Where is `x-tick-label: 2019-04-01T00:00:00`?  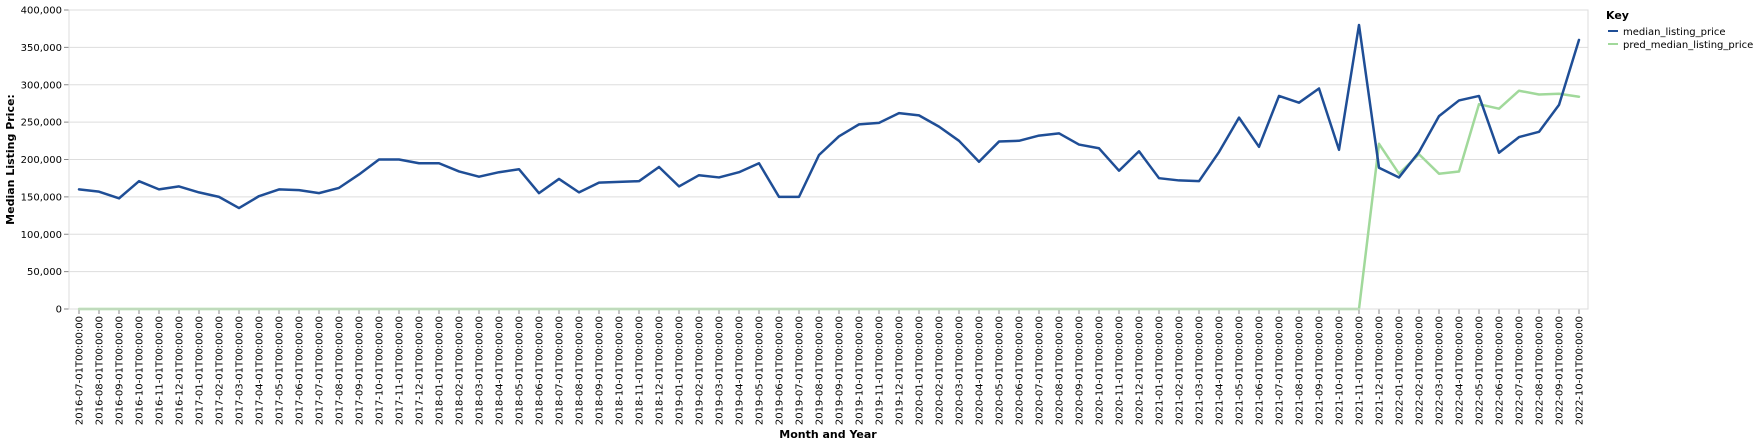 x-tick-label: 2019-04-01T00:00:00 is located at coordinates (740, 370).